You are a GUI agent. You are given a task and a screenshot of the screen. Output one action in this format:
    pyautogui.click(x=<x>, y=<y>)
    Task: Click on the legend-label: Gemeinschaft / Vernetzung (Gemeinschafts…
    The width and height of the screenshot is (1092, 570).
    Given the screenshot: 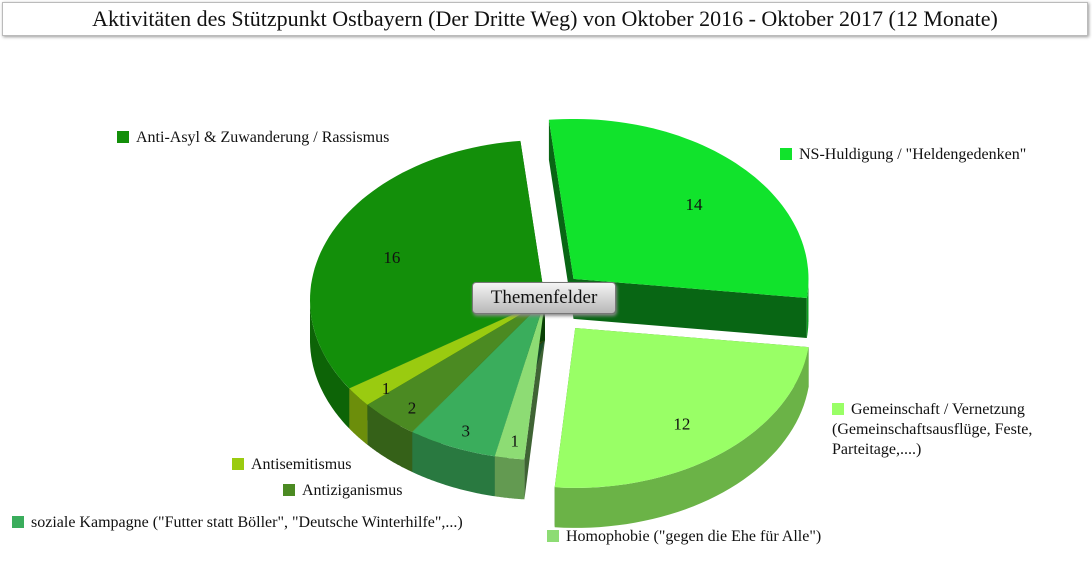 What is the action you would take?
    pyautogui.click(x=932, y=429)
    